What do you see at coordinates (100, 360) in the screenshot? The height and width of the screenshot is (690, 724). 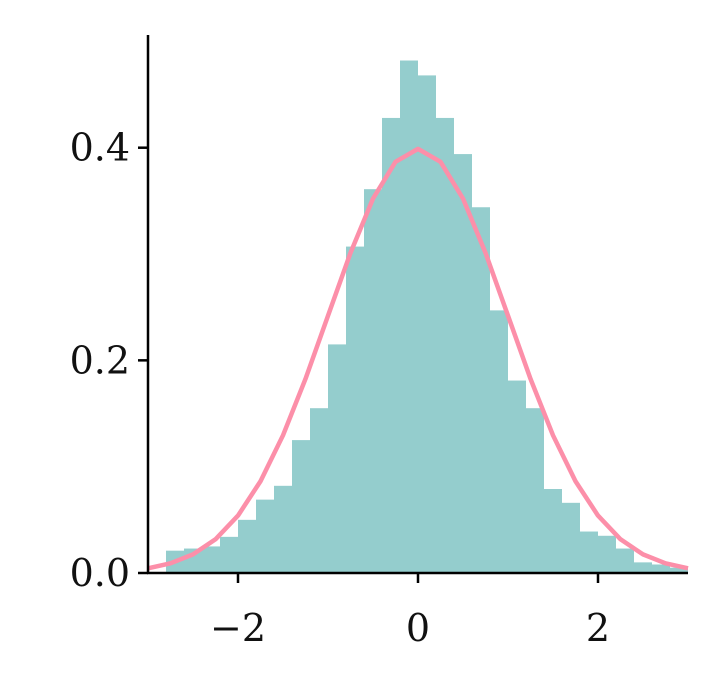 I see `y-tick-label: 0.2` at bounding box center [100, 360].